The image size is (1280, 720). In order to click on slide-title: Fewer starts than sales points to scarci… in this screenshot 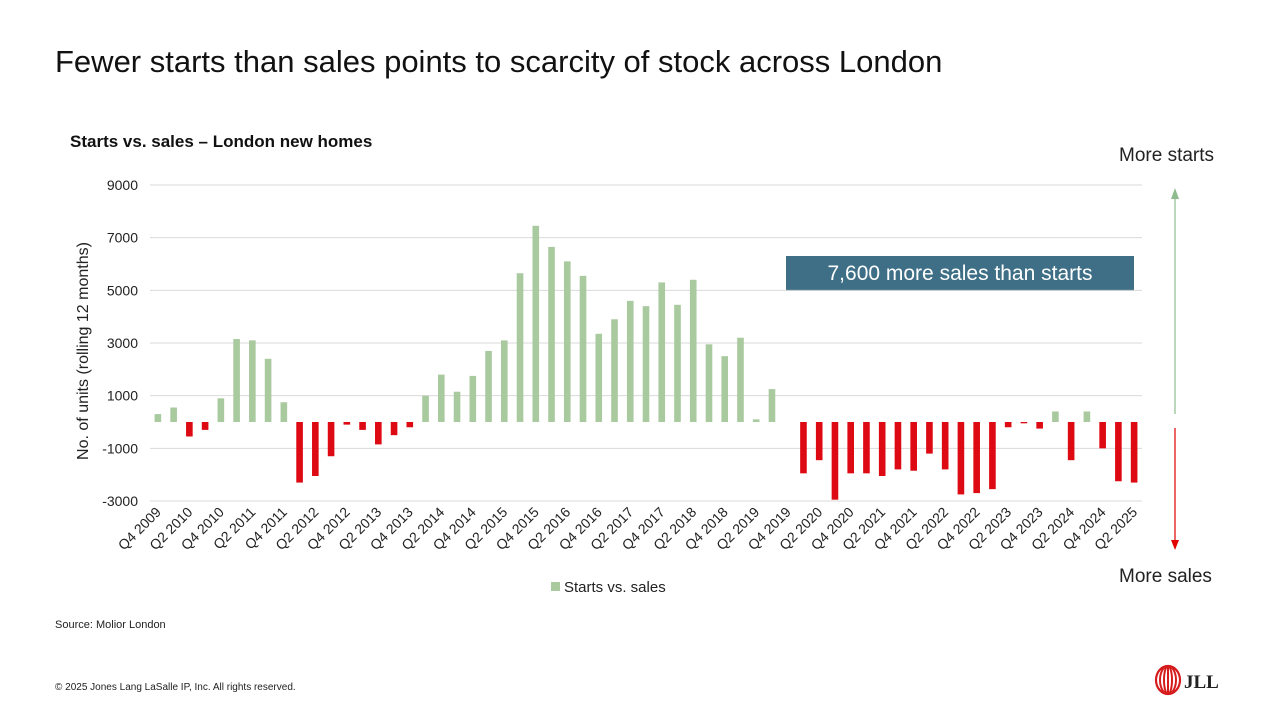, I will do `click(499, 61)`.